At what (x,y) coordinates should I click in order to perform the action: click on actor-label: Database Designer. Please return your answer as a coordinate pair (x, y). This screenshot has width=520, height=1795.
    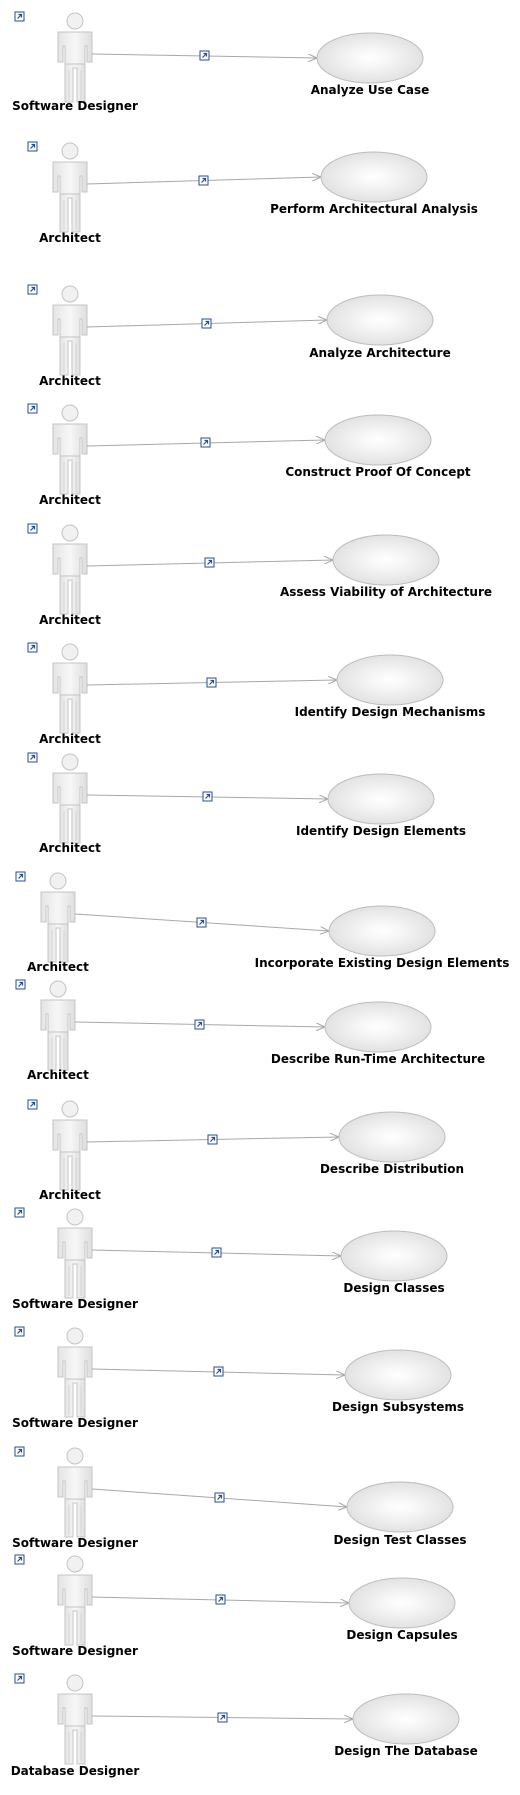
    Looking at the image, I should click on (75, 1771).